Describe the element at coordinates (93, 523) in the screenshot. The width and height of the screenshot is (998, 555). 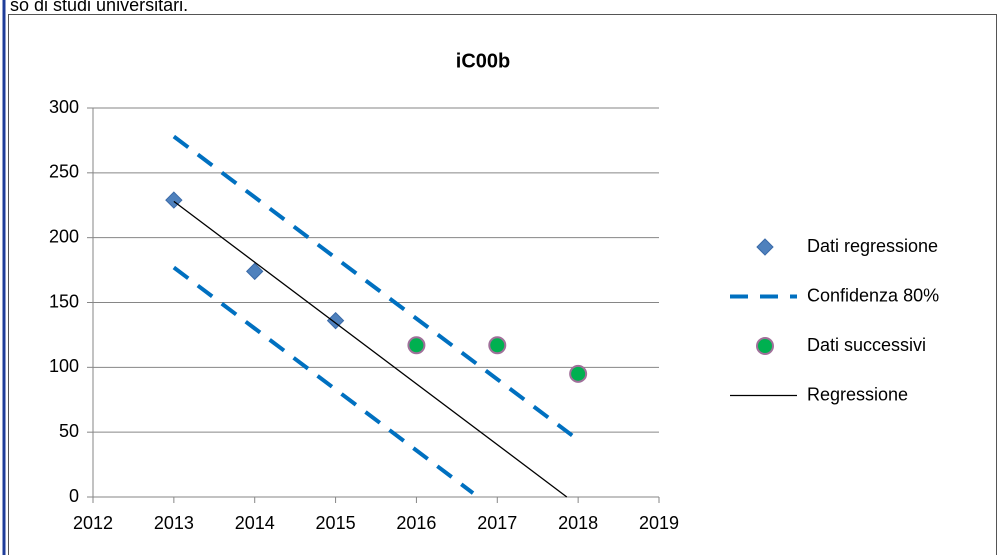
I see `x-tick-label: 2012` at that location.